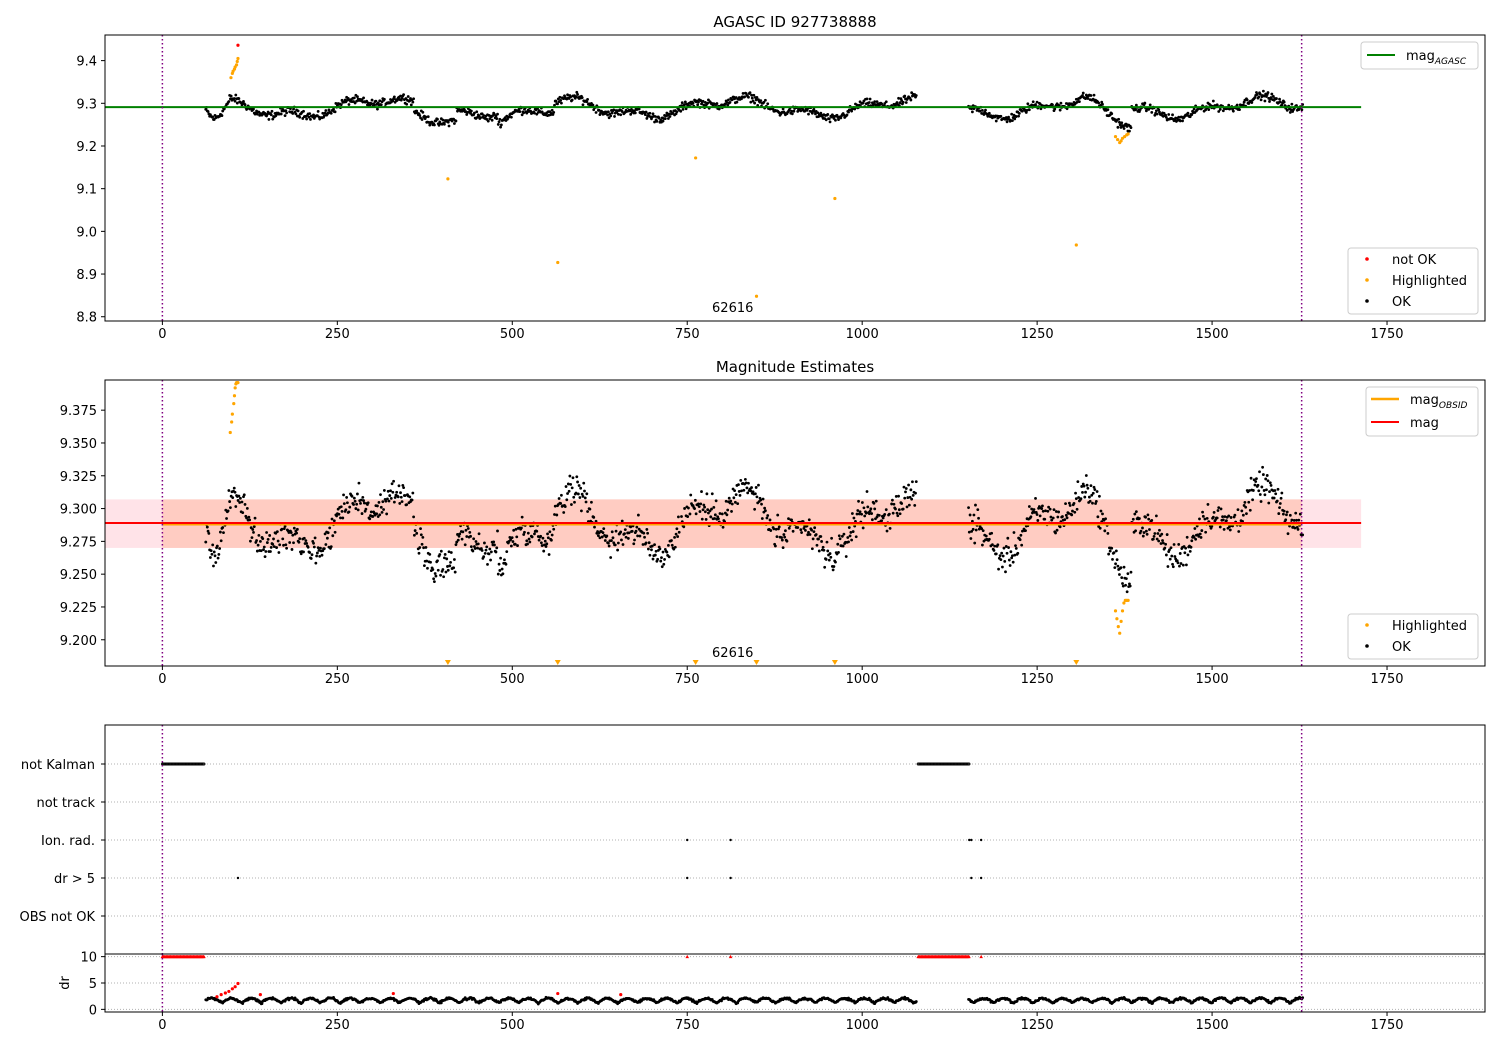 This screenshot has width=1500, height=1050. Describe the element at coordinates (732, 653) in the screenshot. I see `annotation-label: 62616` at that location.